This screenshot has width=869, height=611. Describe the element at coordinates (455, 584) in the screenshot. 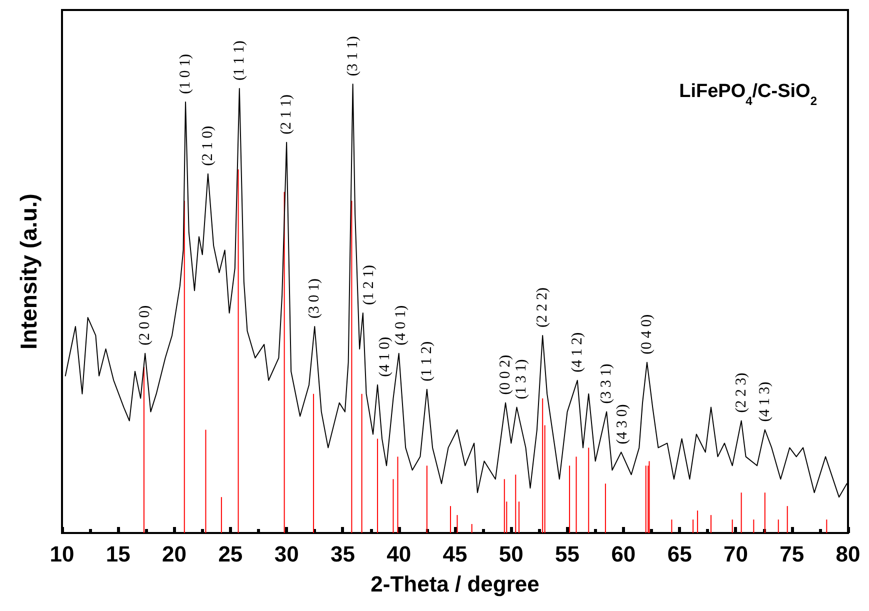

I see `x-axis-title: 2-Theta / degree` at that location.